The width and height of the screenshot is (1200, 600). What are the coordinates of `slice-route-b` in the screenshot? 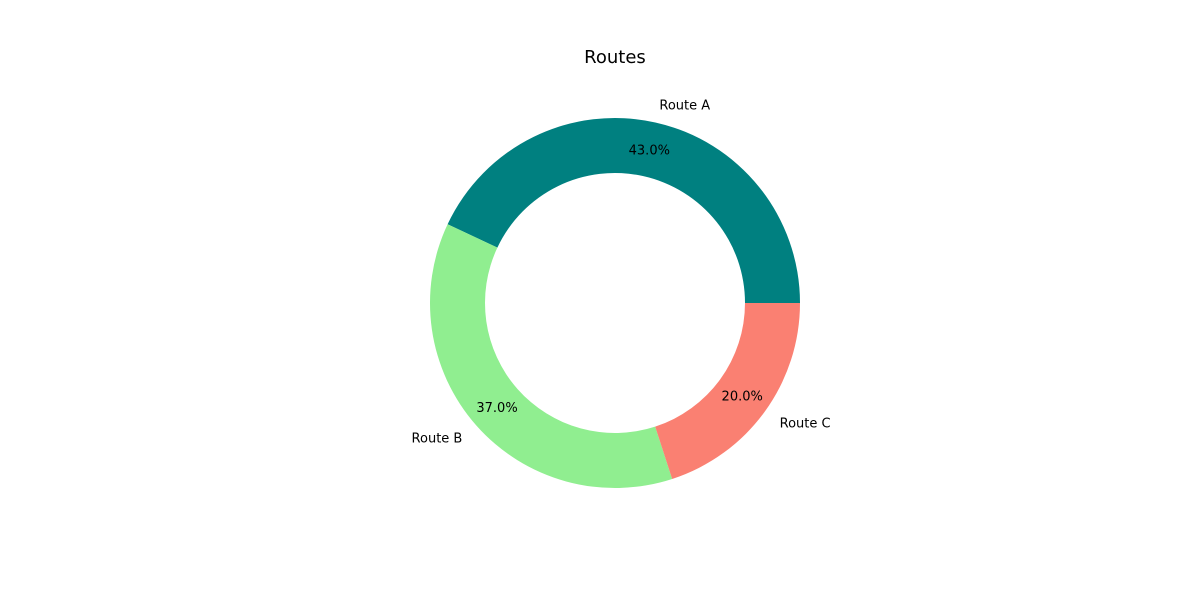 It's located at (551, 356).